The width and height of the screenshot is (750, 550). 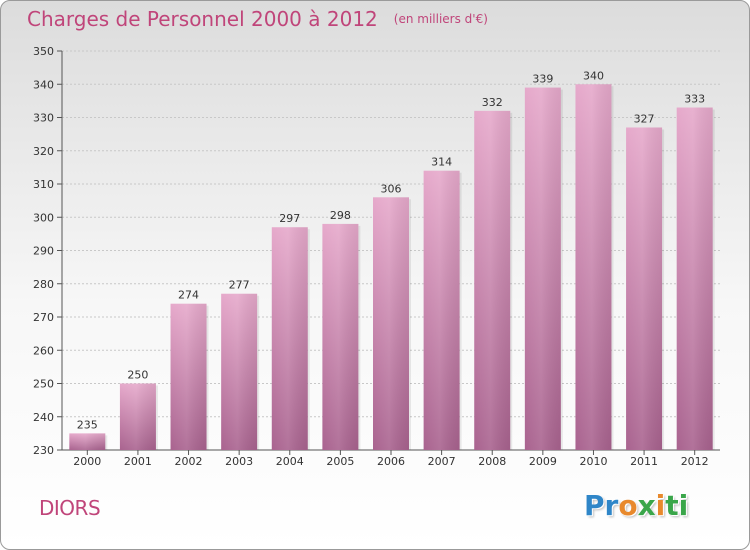 What do you see at coordinates (87, 424) in the screenshot?
I see `data-label: 235` at bounding box center [87, 424].